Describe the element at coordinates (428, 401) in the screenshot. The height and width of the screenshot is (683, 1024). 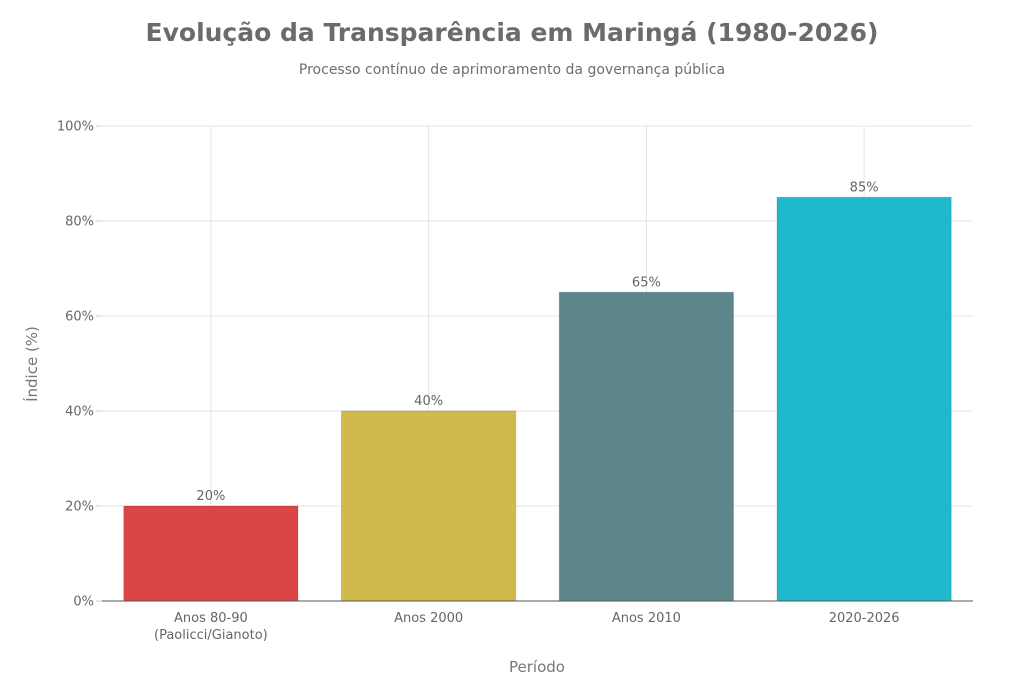
I see `data-label: 40%` at that location.